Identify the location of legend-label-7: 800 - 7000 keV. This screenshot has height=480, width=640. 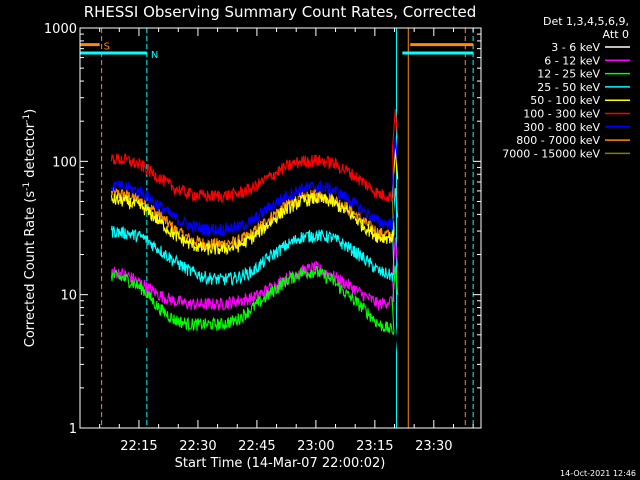
(558, 140).